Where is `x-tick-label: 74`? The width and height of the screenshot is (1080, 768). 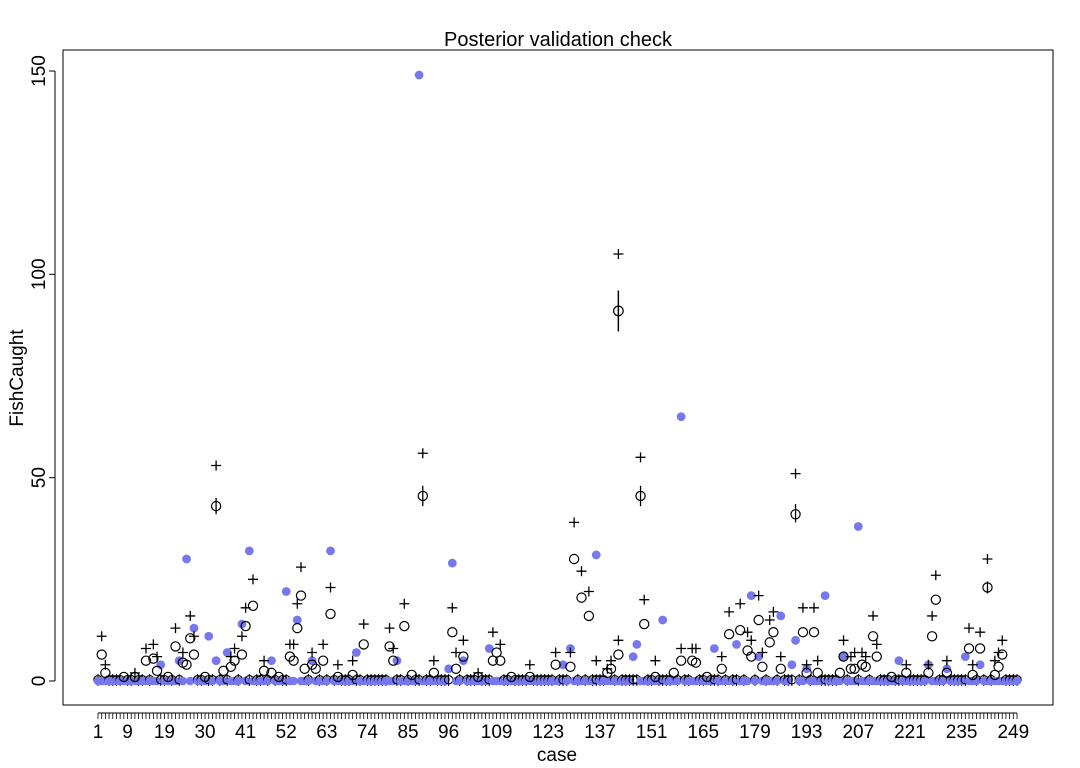 x-tick-label: 74 is located at coordinates (368, 732).